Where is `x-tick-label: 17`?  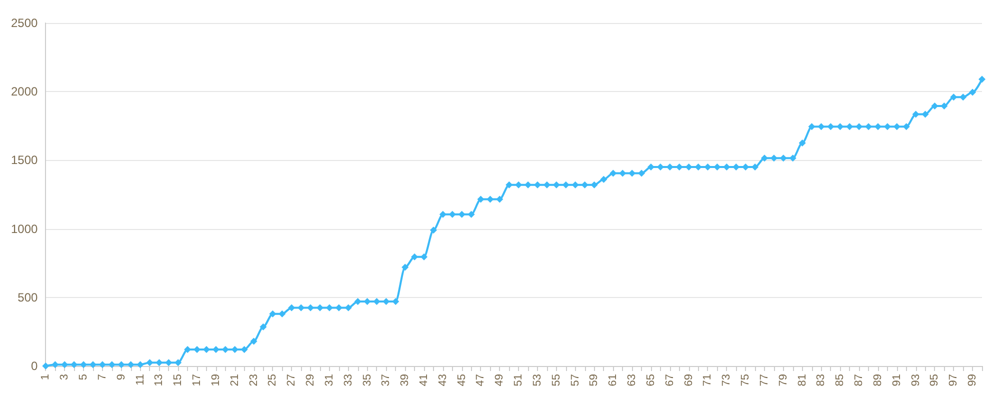
x-tick-label: 17 is located at coordinates (197, 380).